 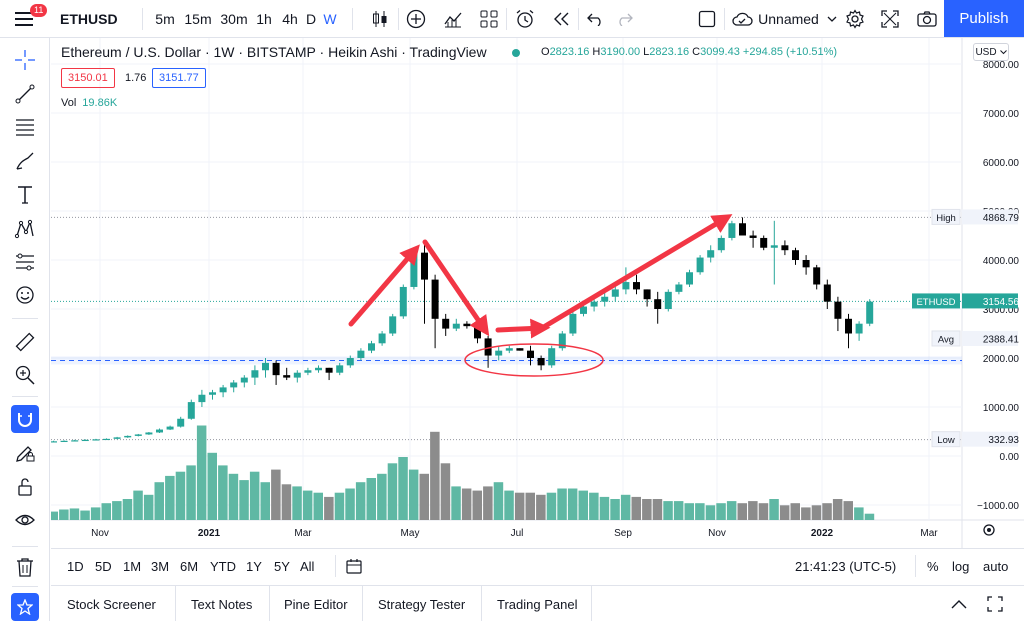 What do you see at coordinates (525, 19) in the screenshot?
I see `alert-button` at bounding box center [525, 19].